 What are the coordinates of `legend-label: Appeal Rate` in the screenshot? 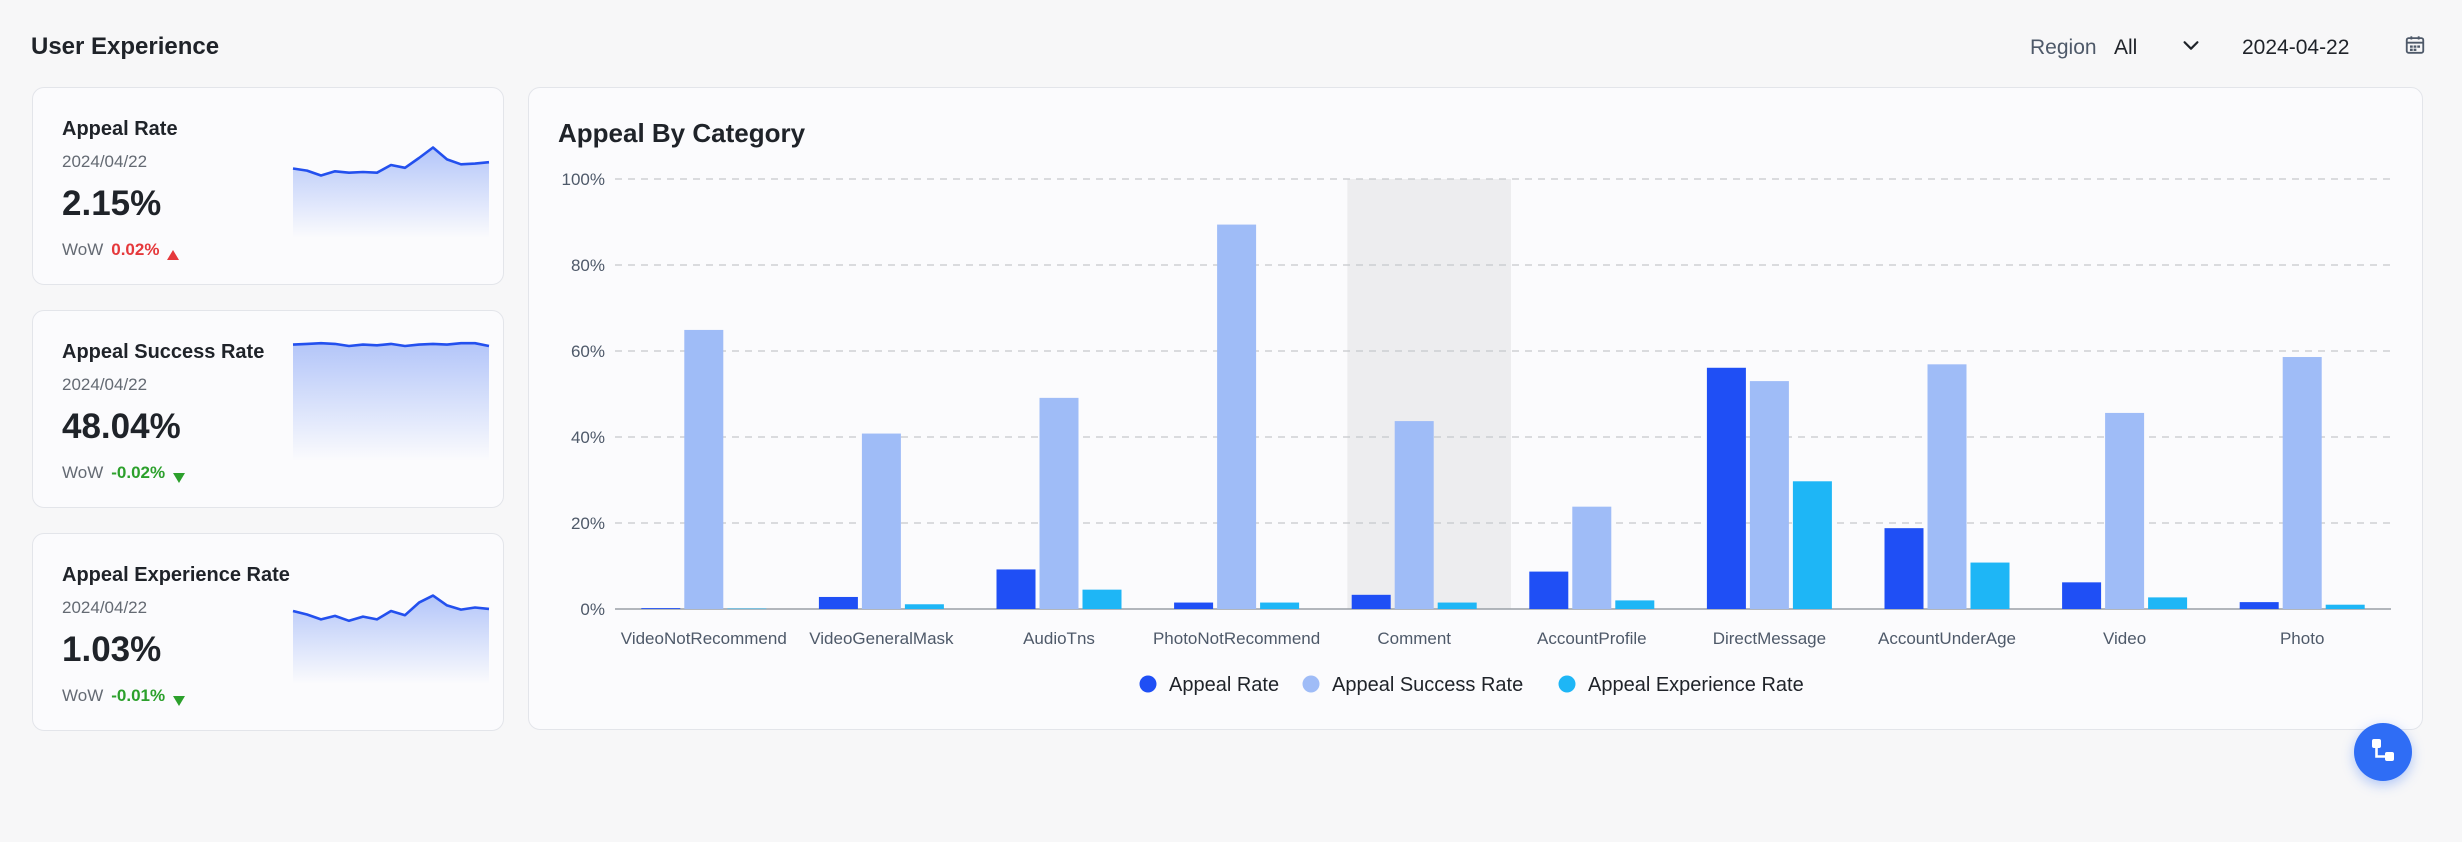 It's located at (1224, 685).